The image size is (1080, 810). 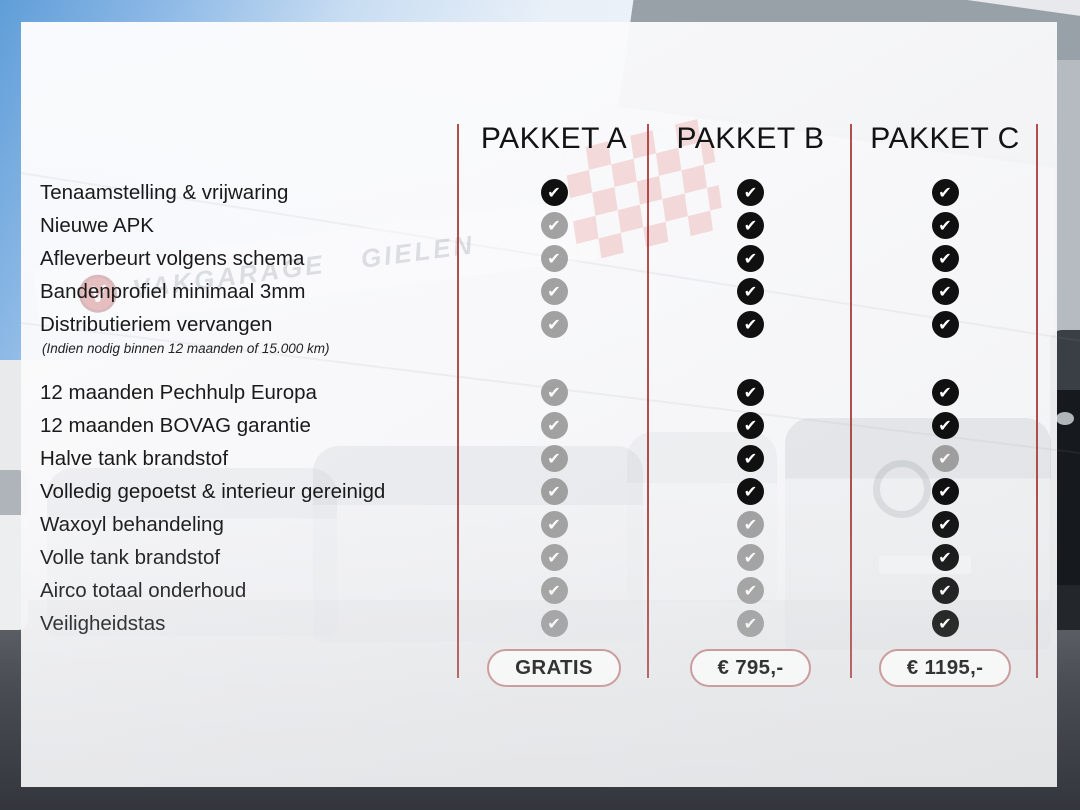 What do you see at coordinates (539, 324) in the screenshot?
I see `table-row: Distributieriem vervangen ✔ ✔ ✔` at bounding box center [539, 324].